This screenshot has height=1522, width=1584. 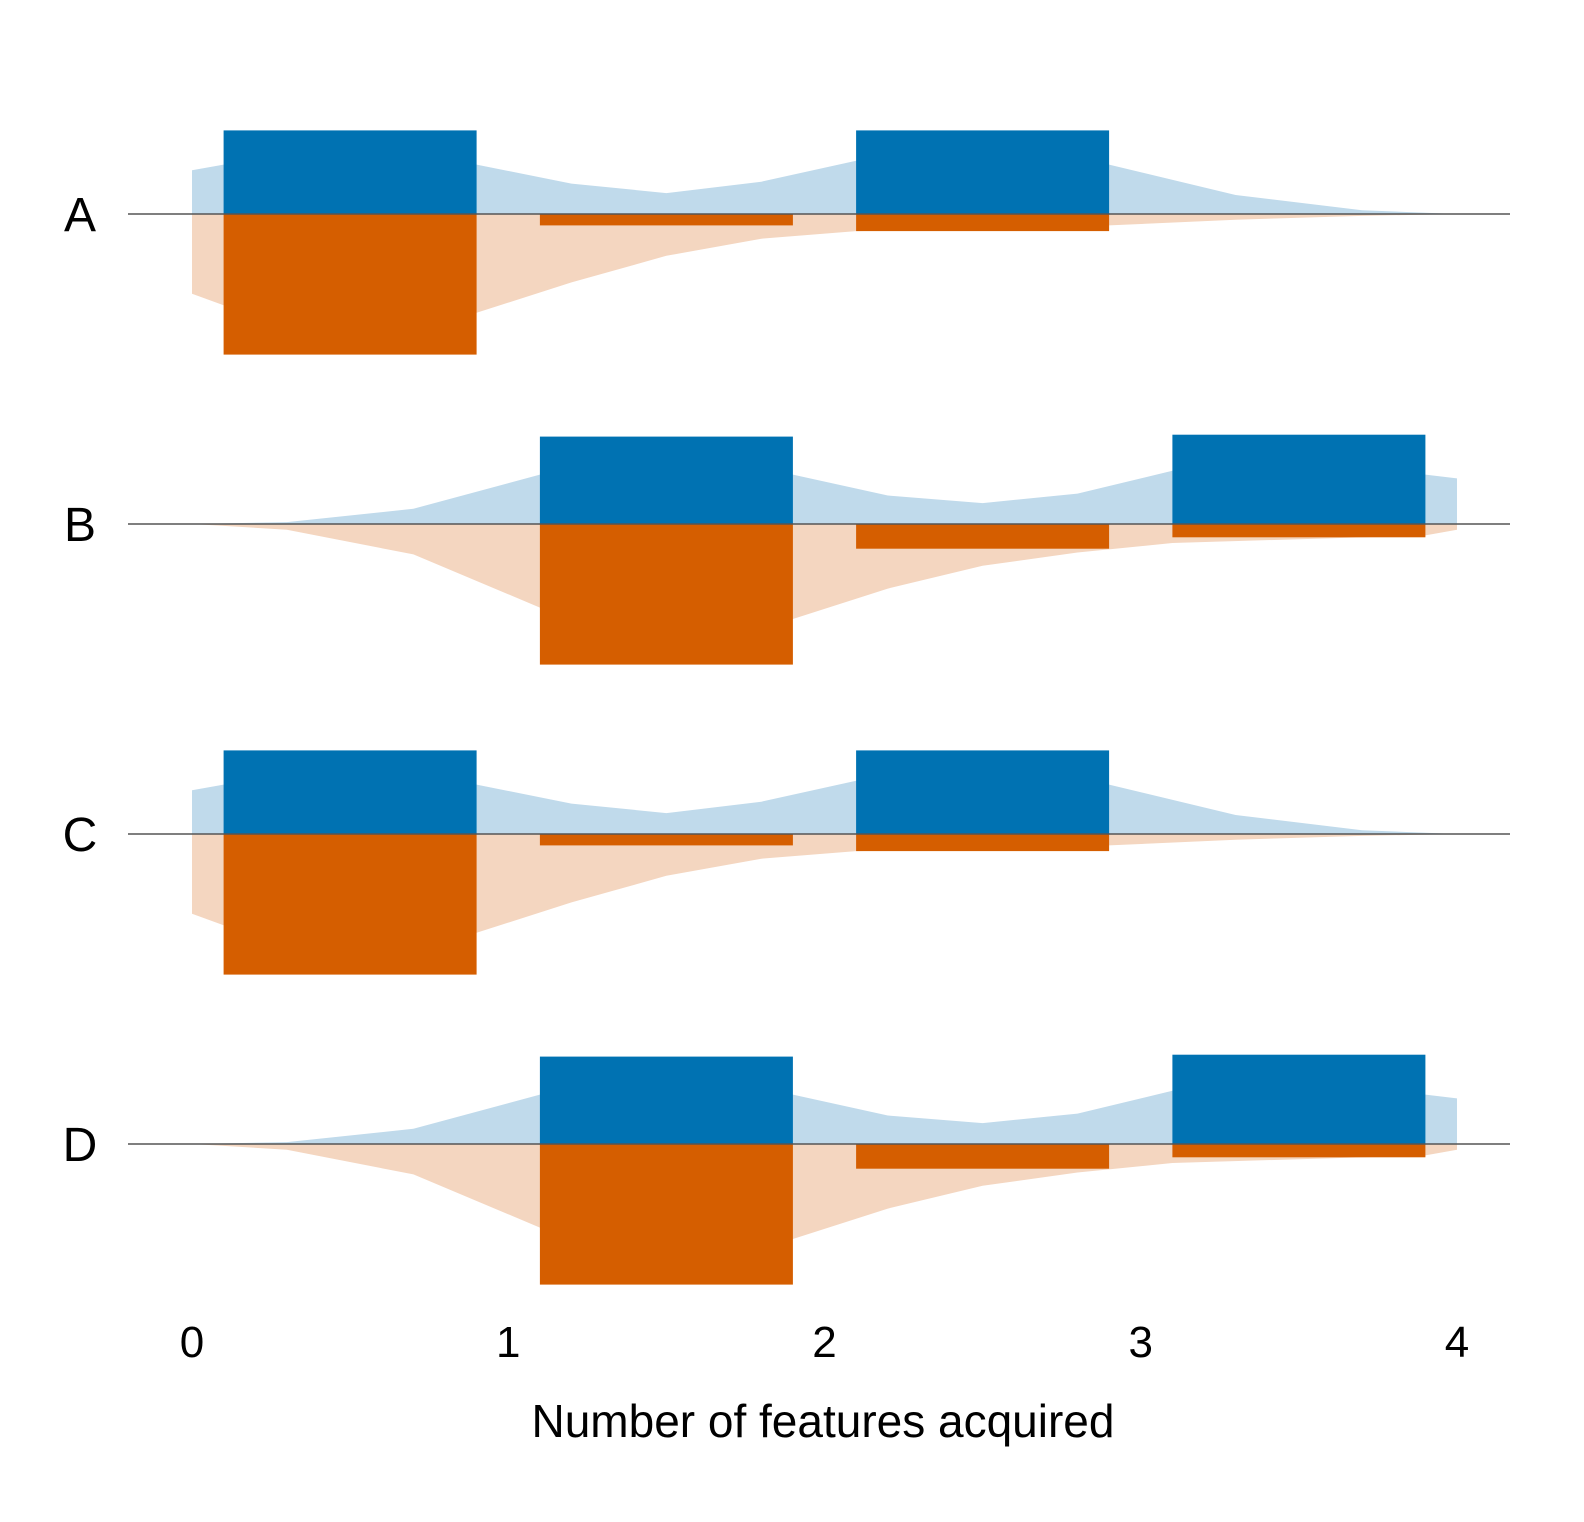 What do you see at coordinates (824, 187) in the screenshot?
I see `density-area-up-a` at bounding box center [824, 187].